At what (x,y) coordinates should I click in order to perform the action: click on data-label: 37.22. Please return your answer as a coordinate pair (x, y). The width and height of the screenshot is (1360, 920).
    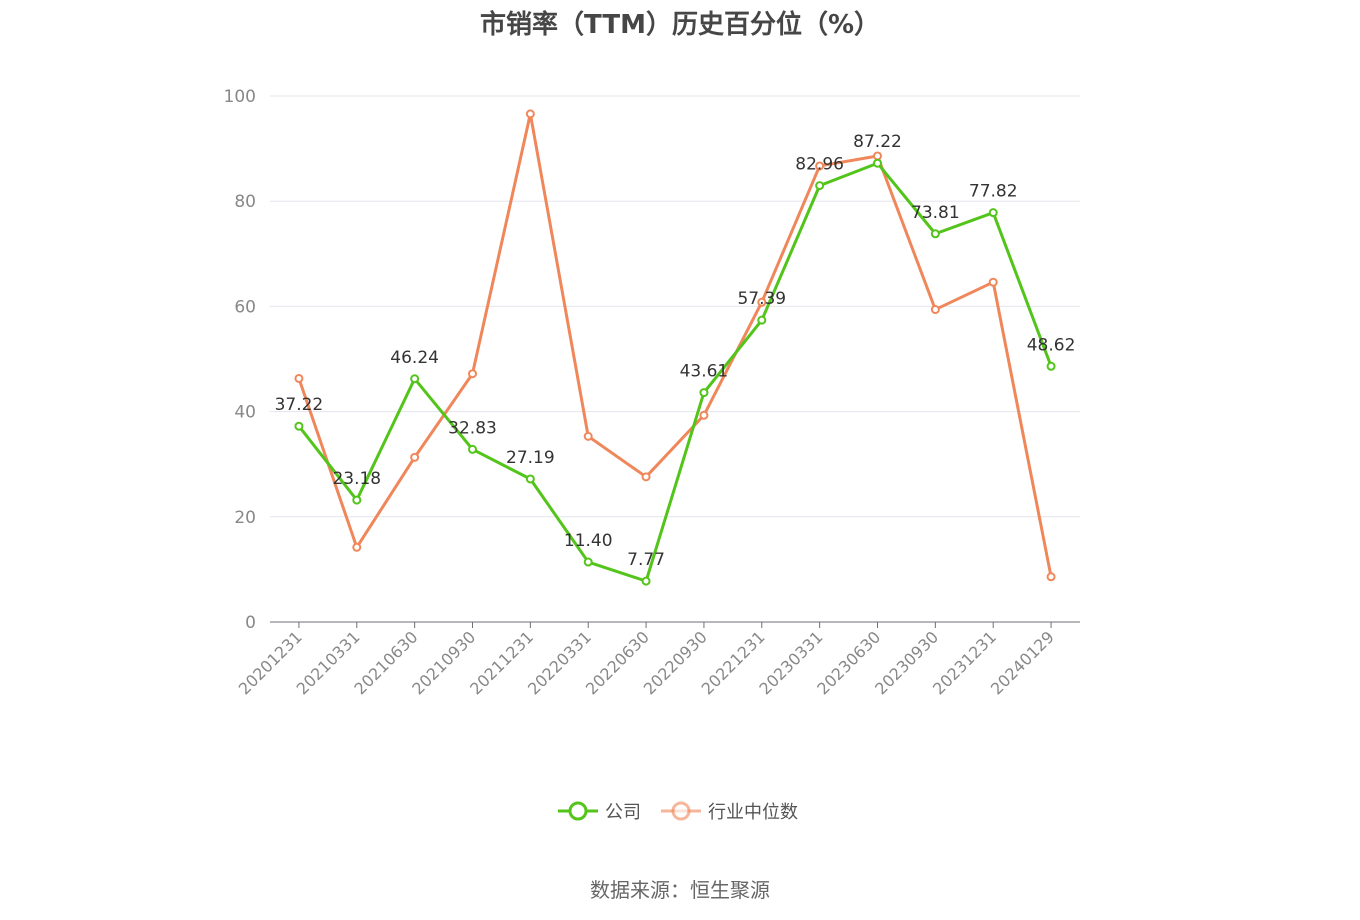
    Looking at the image, I should click on (299, 405).